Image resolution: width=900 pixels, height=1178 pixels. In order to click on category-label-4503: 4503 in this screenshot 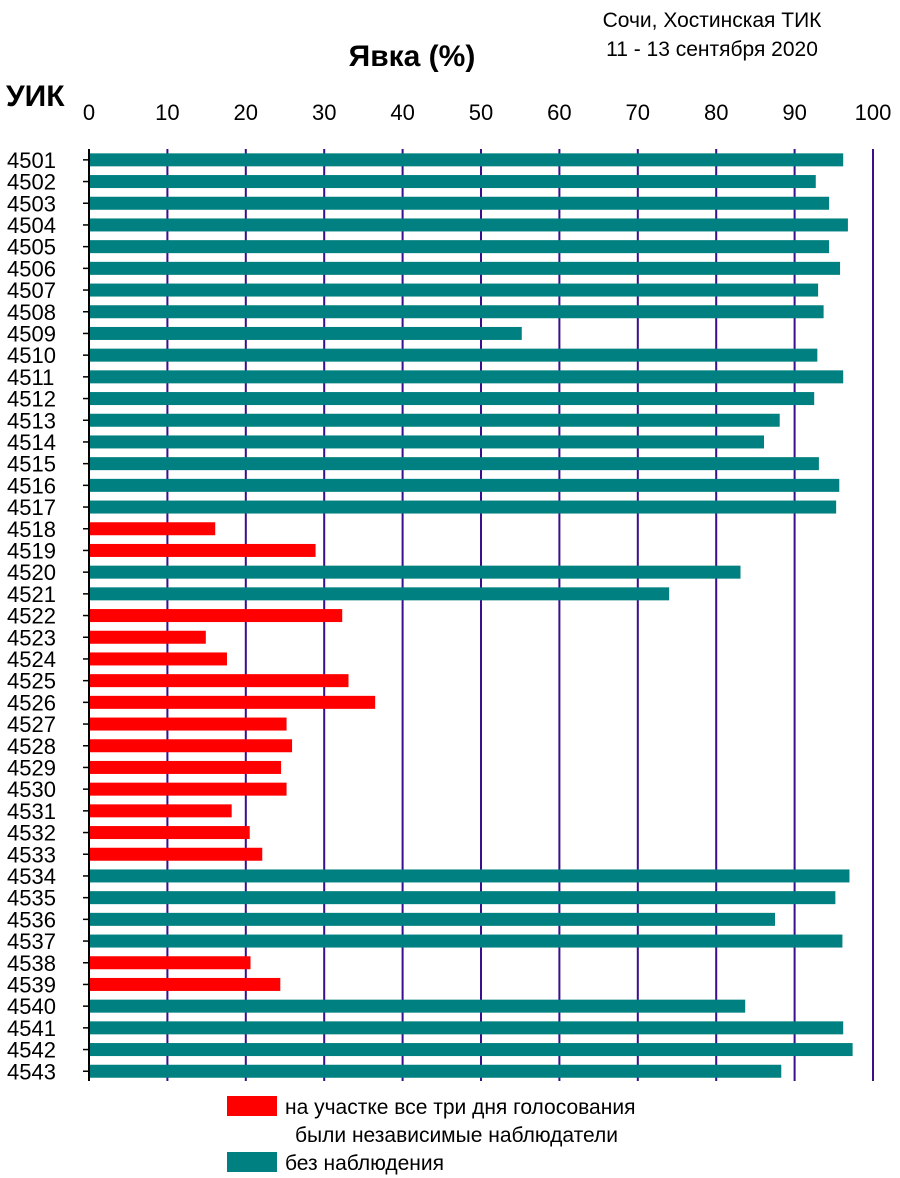, I will do `click(31, 203)`.